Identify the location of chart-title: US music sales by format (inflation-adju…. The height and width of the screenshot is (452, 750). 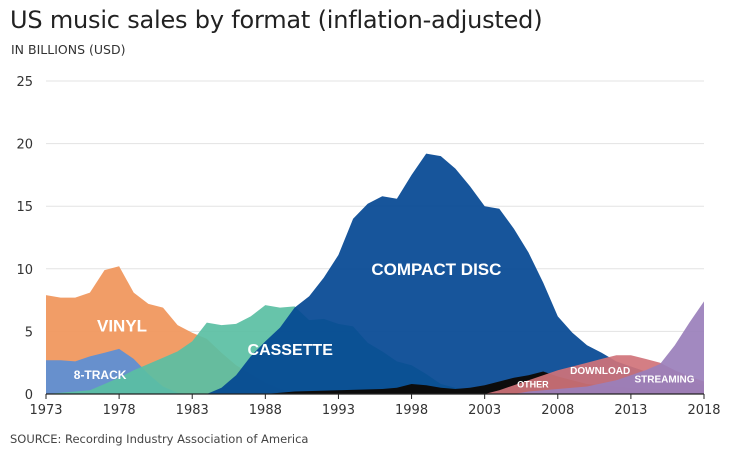
(276, 20).